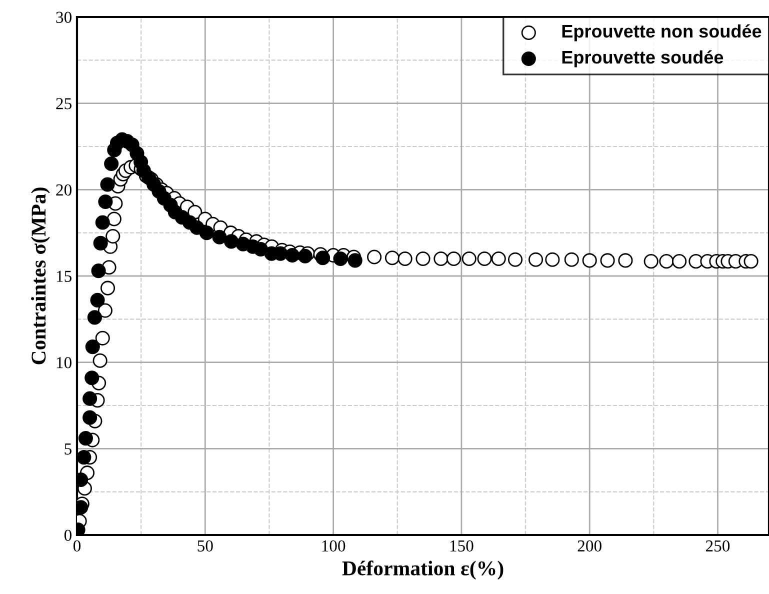 The image size is (769, 594). Describe the element at coordinates (64, 362) in the screenshot. I see `y-tick-label: 10` at that location.